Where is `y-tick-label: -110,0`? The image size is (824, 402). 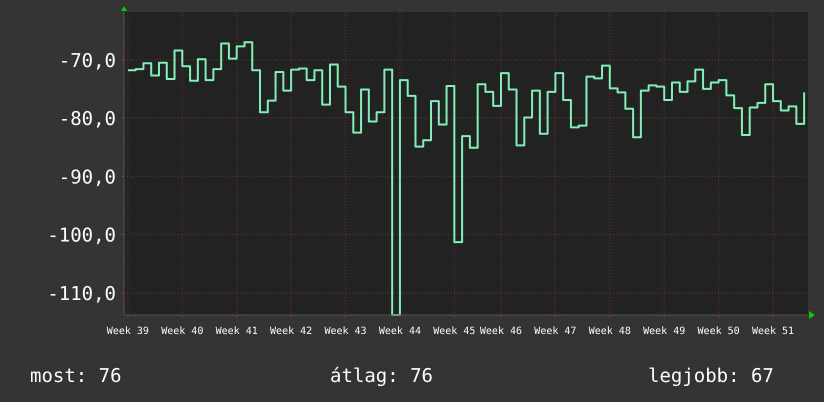
y-tick-label: -110,0 is located at coordinates (81, 293).